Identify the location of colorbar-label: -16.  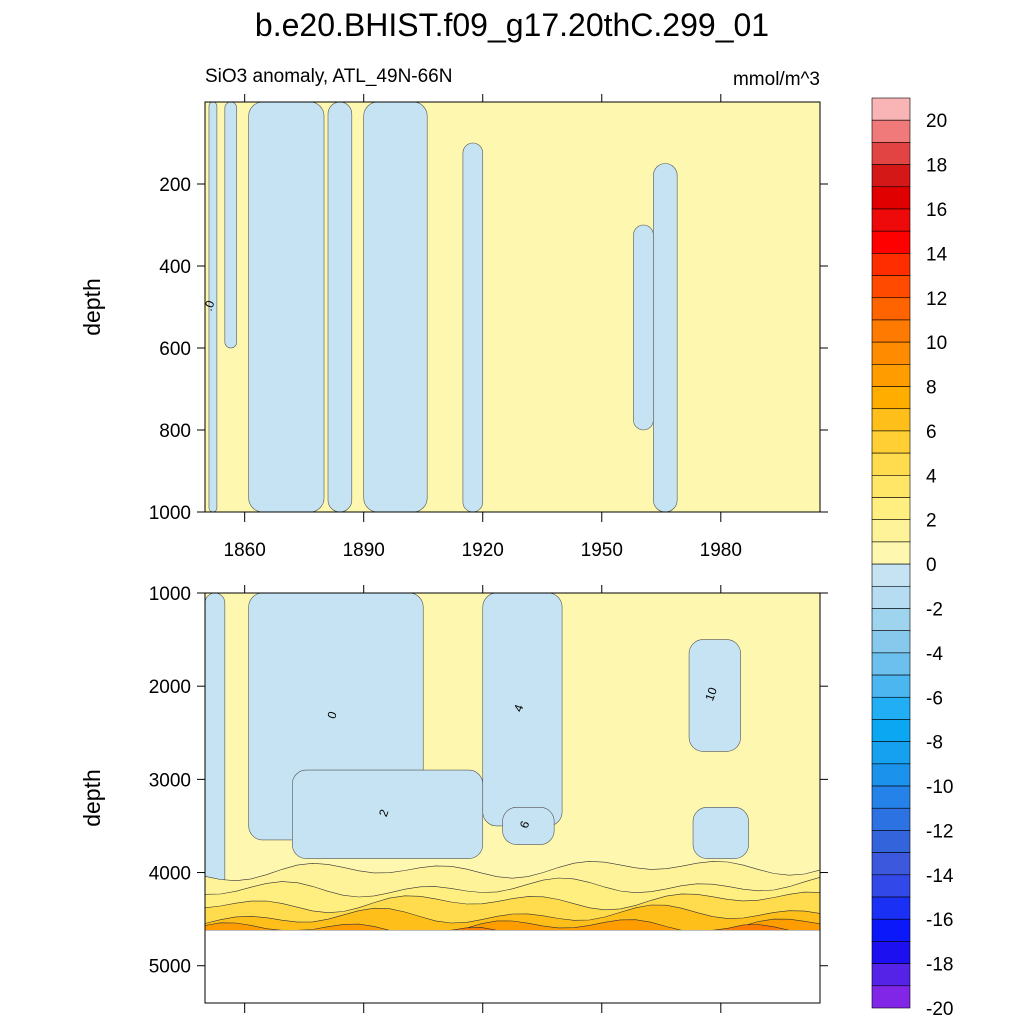
(939, 920).